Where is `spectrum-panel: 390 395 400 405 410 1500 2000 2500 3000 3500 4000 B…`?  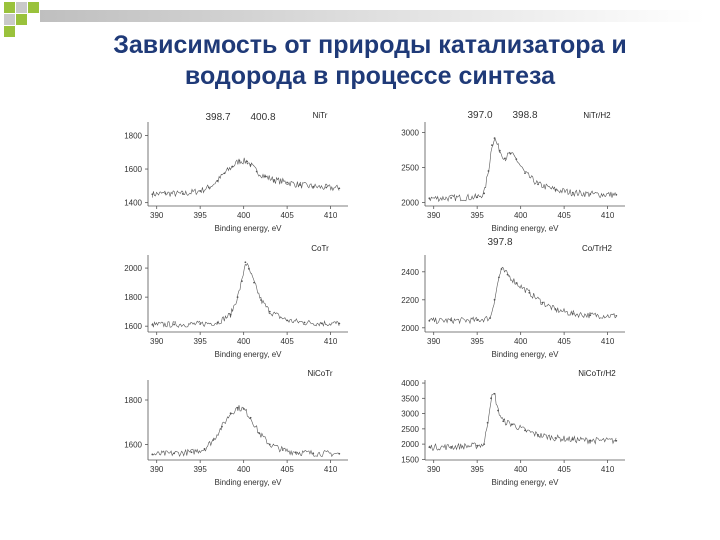 spectrum-panel: 390 395 400 405 410 1500 2000 2500 3000 3500 4000 B… is located at coordinates (513, 428).